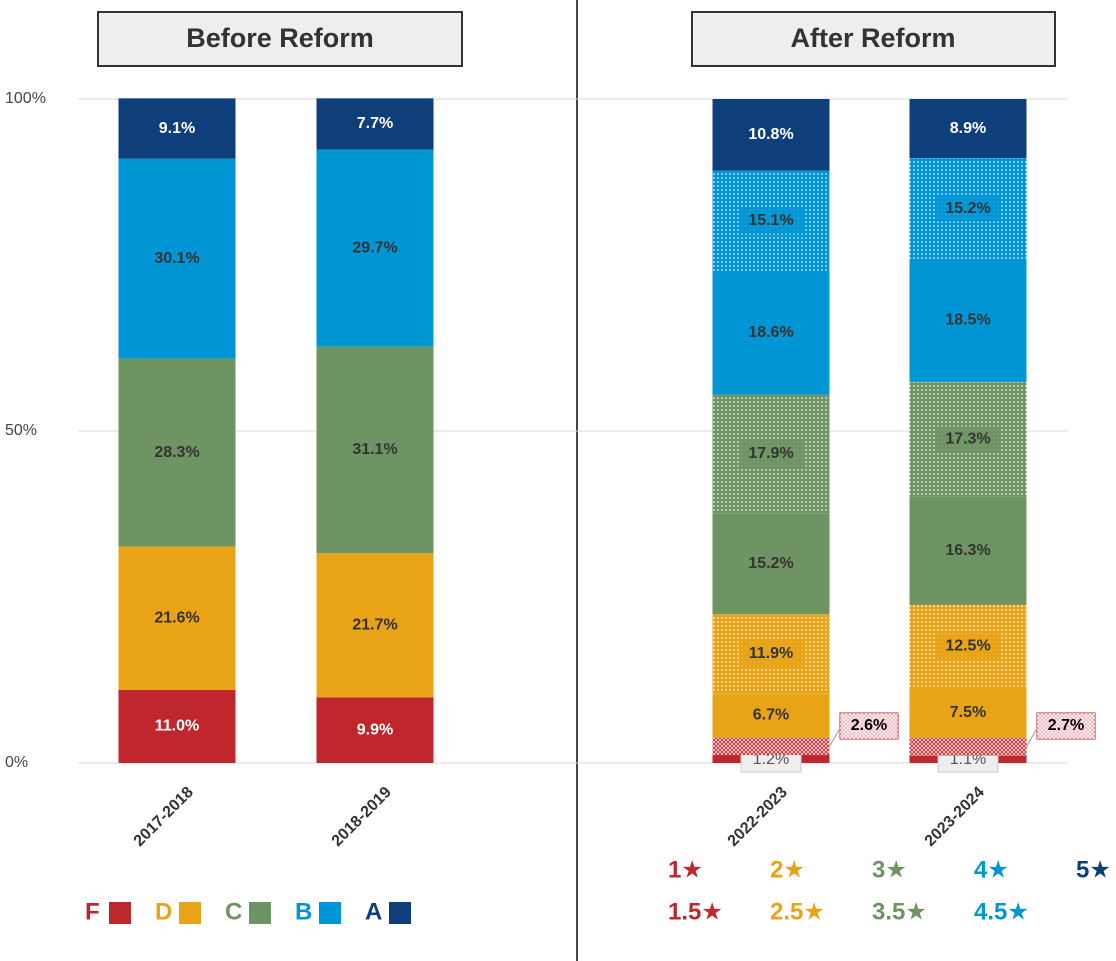 The height and width of the screenshot is (961, 1116). I want to click on legend-label: 1★, so click(685, 869).